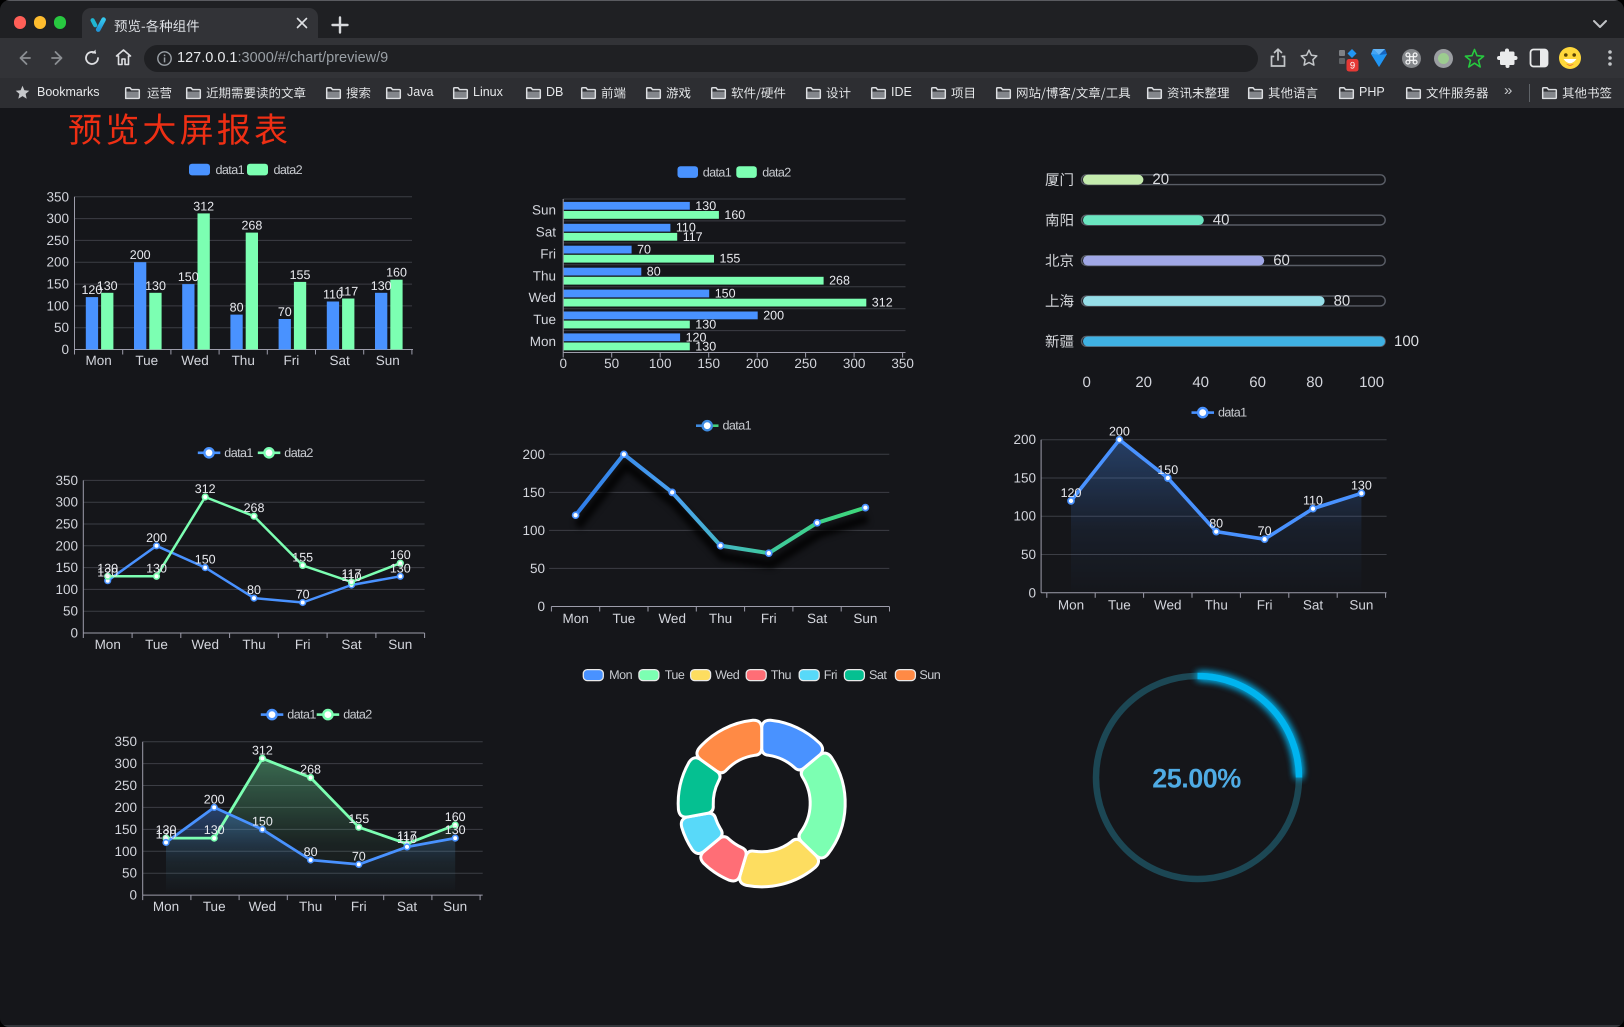 The width and height of the screenshot is (1624, 1027). I want to click on svg-text: 20, so click(1143, 382).